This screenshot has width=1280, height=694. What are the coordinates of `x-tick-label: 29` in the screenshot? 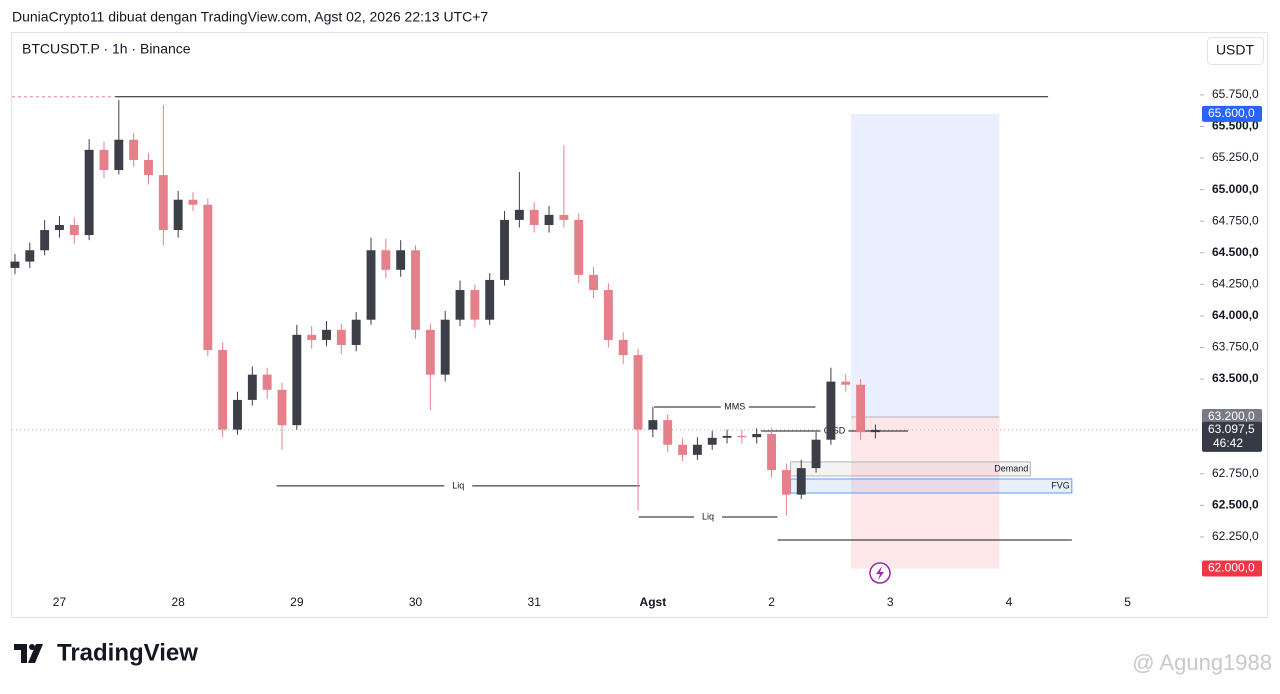 It's located at (297, 602).